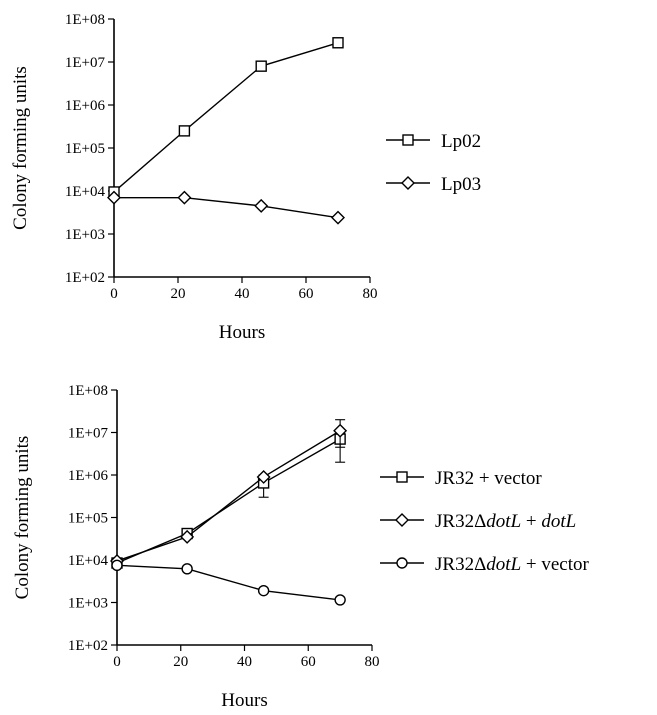 The image size is (657, 715). What do you see at coordinates (461, 141) in the screenshot?
I see `legend-label: Lp02` at bounding box center [461, 141].